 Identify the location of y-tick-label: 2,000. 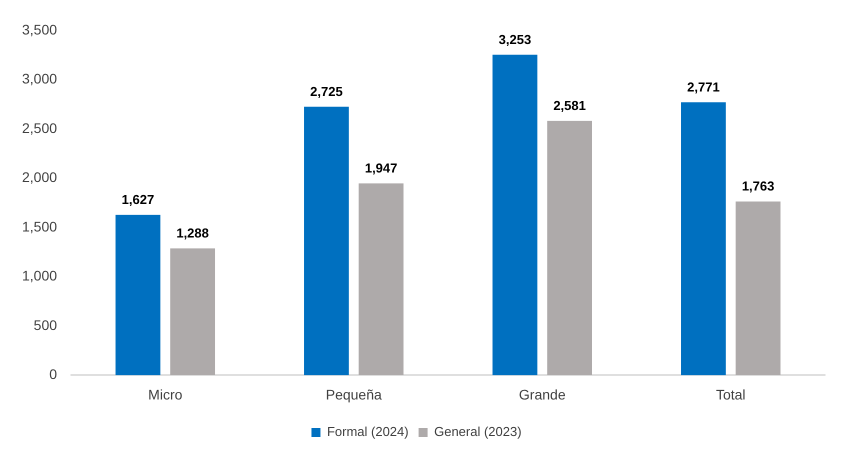
(40, 177).